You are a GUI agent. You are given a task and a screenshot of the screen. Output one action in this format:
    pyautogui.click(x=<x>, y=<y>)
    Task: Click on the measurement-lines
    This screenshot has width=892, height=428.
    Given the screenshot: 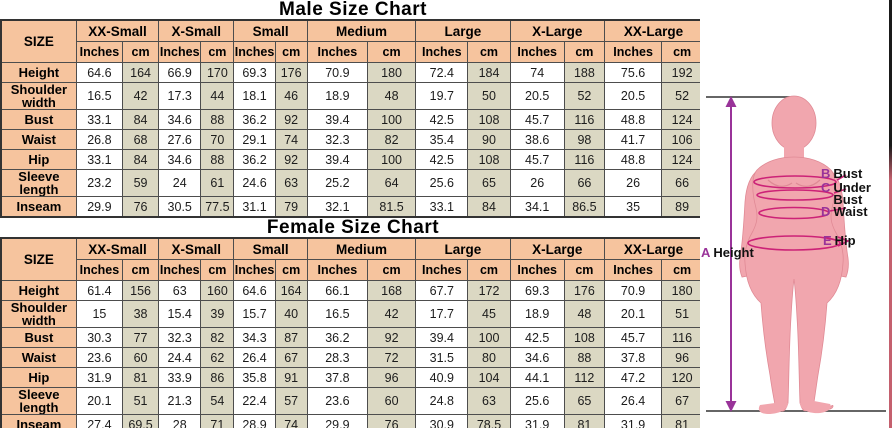 What is the action you would take?
    pyautogui.click(x=798, y=212)
    